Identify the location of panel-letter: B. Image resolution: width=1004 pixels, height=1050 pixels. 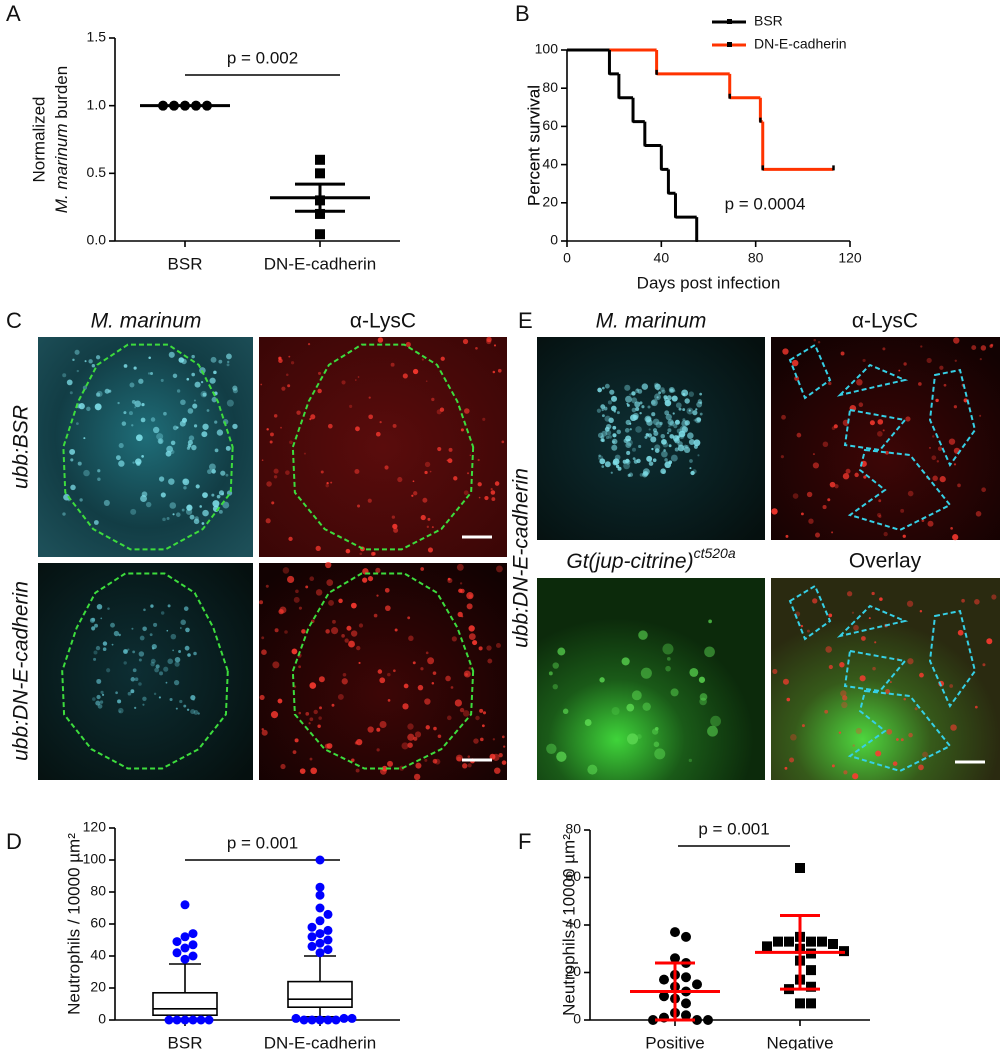
(522, 13).